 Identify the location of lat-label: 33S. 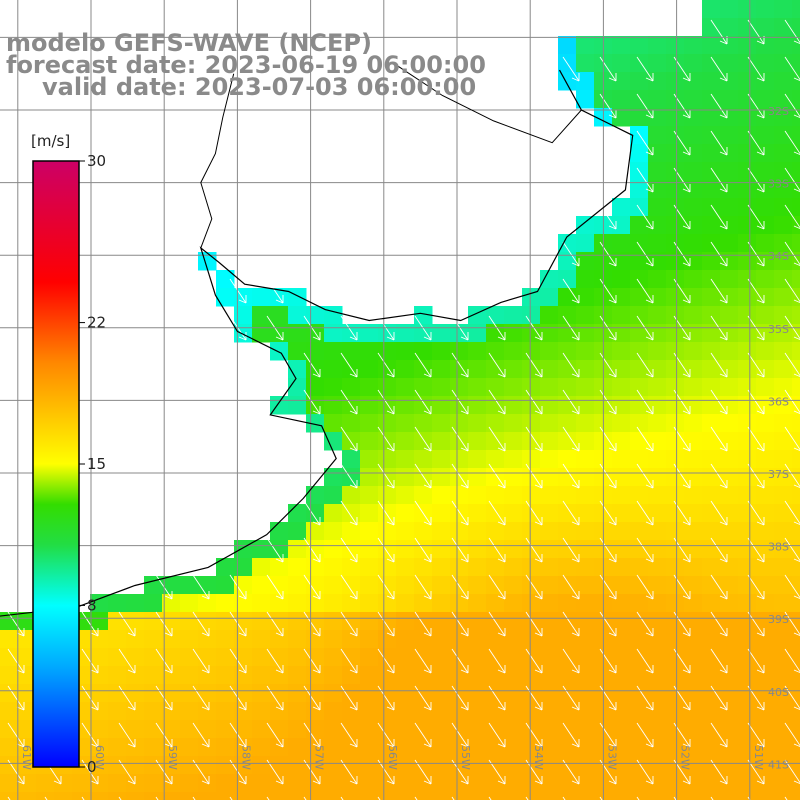
(778, 184).